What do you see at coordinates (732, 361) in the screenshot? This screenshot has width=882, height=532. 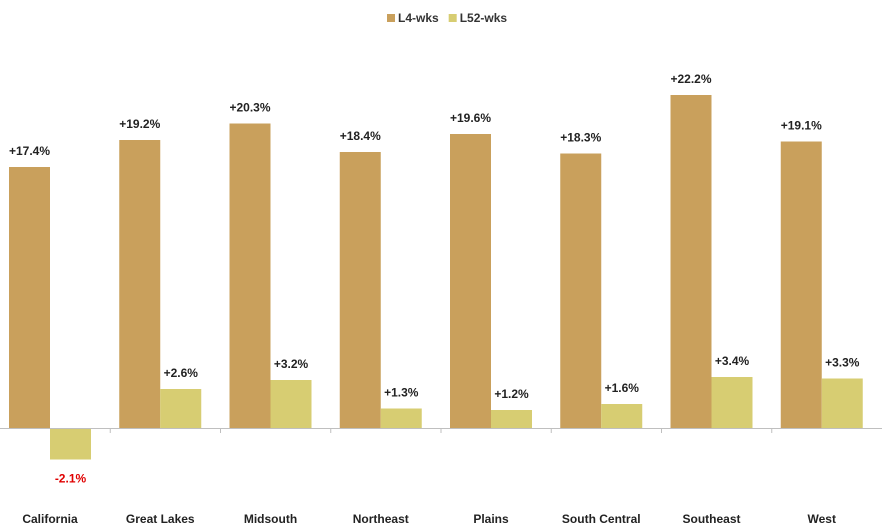 I see `value-label-l52-wks-6: +3.4%` at bounding box center [732, 361].